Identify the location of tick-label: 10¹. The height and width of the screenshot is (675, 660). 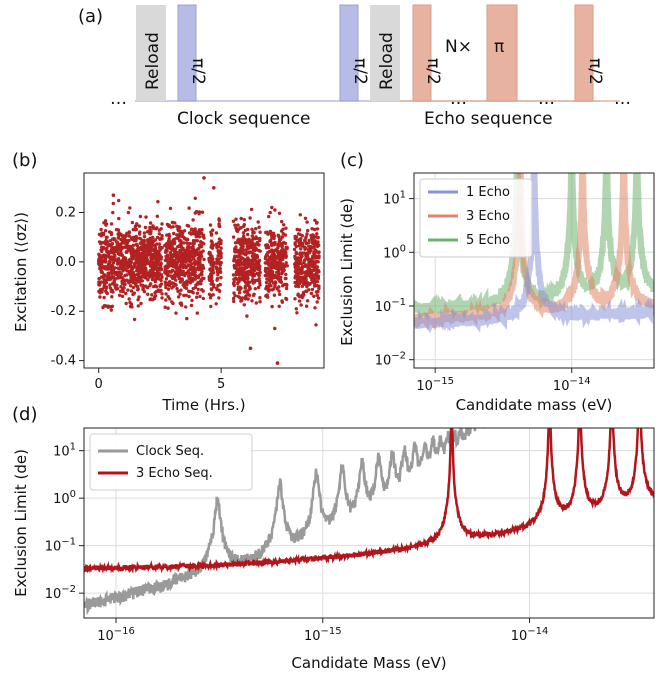
(394, 199).